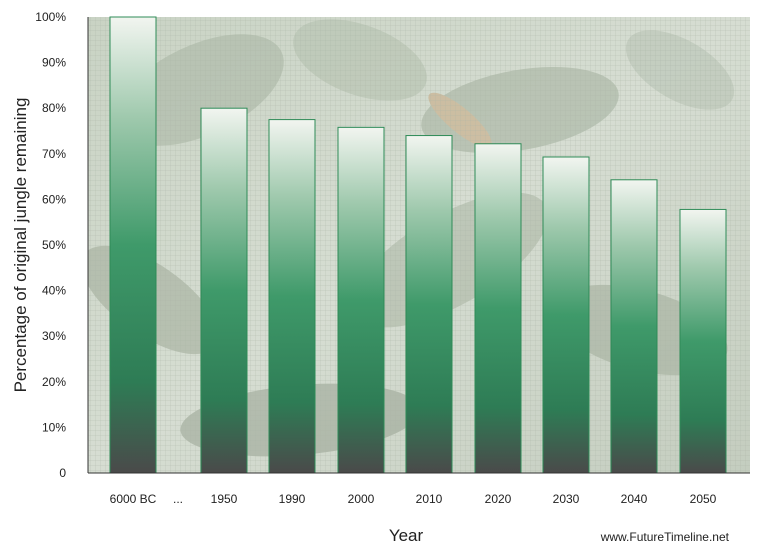  Describe the element at coordinates (50, 17) in the screenshot. I see `y-tick-label: 100%` at that location.